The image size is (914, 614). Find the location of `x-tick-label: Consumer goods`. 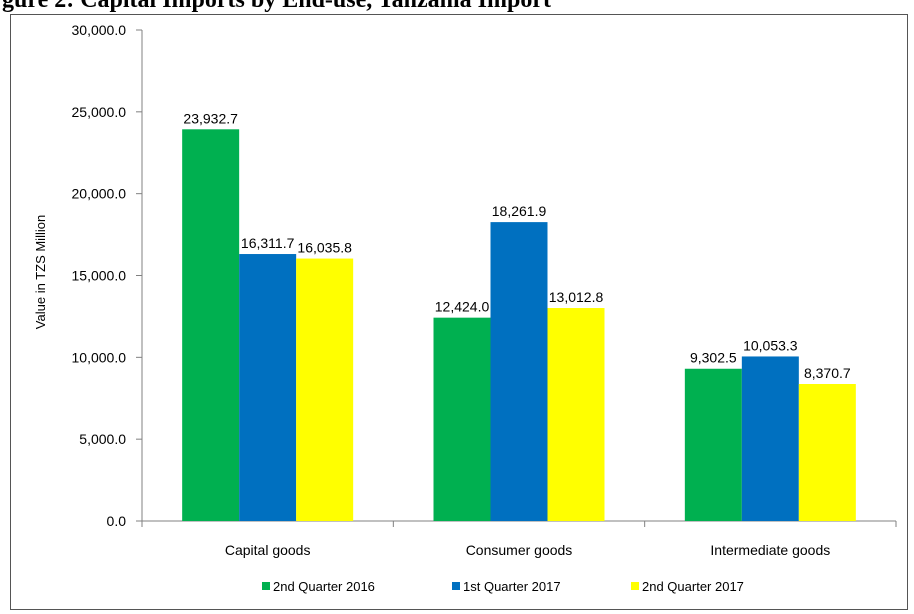

x-tick-label: Consumer goods is located at coordinates (519, 550).